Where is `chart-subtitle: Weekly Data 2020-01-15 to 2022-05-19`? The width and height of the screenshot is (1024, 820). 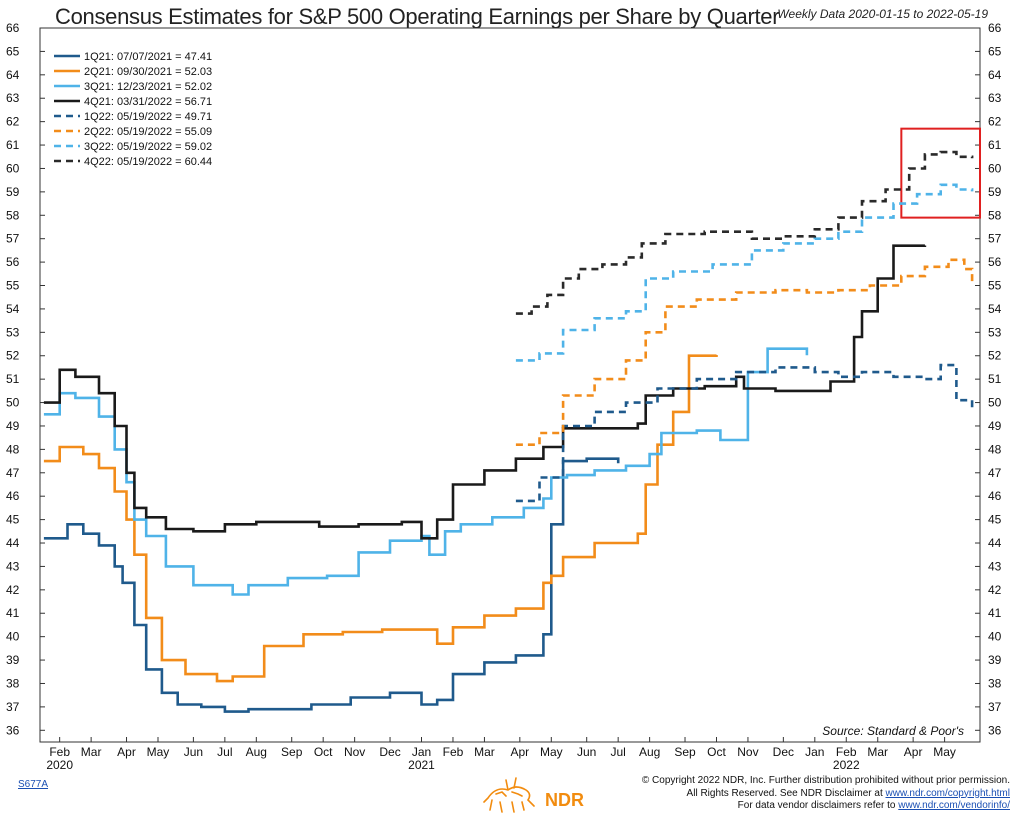 chart-subtitle: Weekly Data 2020-01-15 to 2022-05-19 is located at coordinates (882, 14).